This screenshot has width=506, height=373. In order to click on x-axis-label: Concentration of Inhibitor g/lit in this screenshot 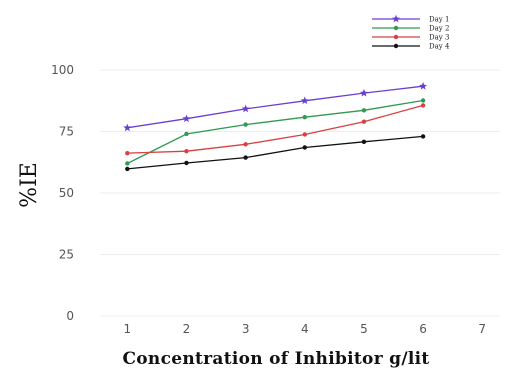, I will do `click(275, 359)`.